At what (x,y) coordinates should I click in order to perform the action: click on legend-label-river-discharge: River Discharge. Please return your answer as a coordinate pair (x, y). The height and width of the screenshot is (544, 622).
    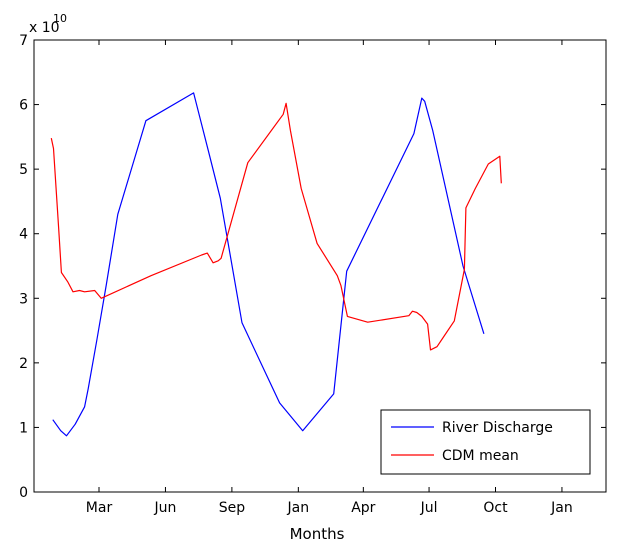
    Looking at the image, I should click on (497, 428).